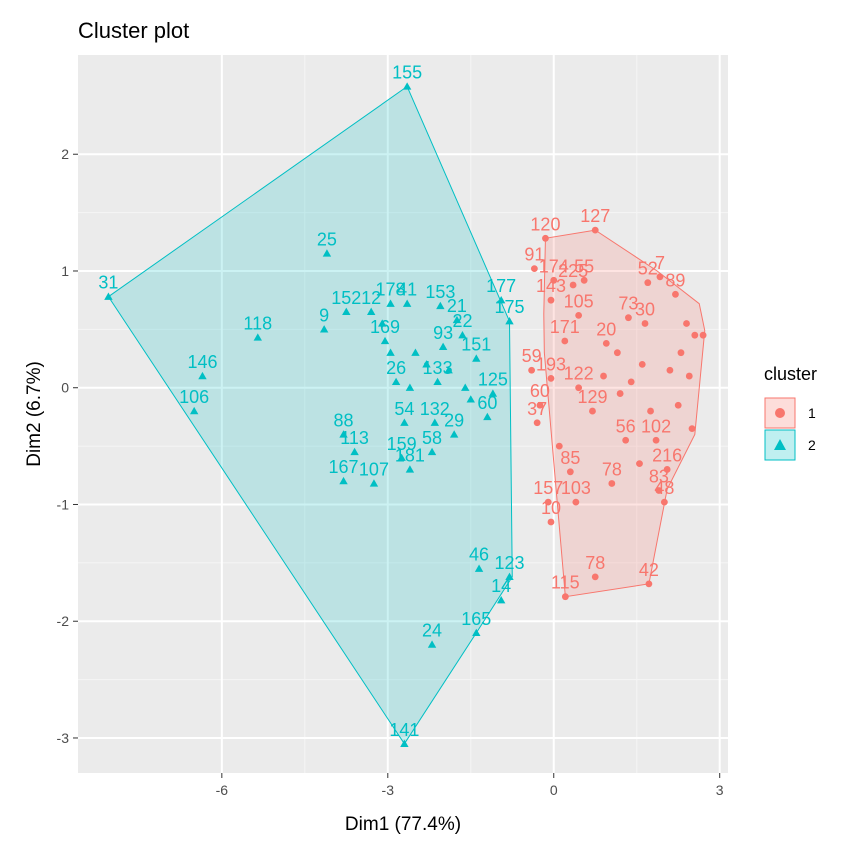 The width and height of the screenshot is (856, 852). I want to click on point-label: 103, so click(576, 488).